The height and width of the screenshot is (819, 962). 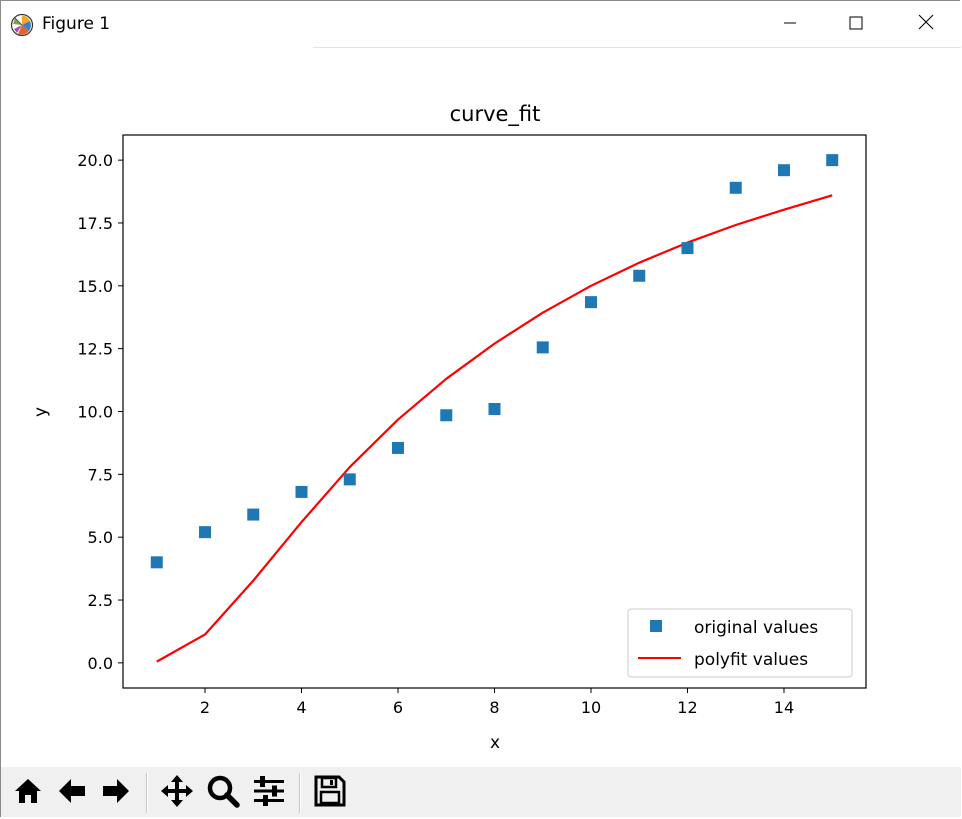 I want to click on legend-marker-original, so click(x=656, y=626).